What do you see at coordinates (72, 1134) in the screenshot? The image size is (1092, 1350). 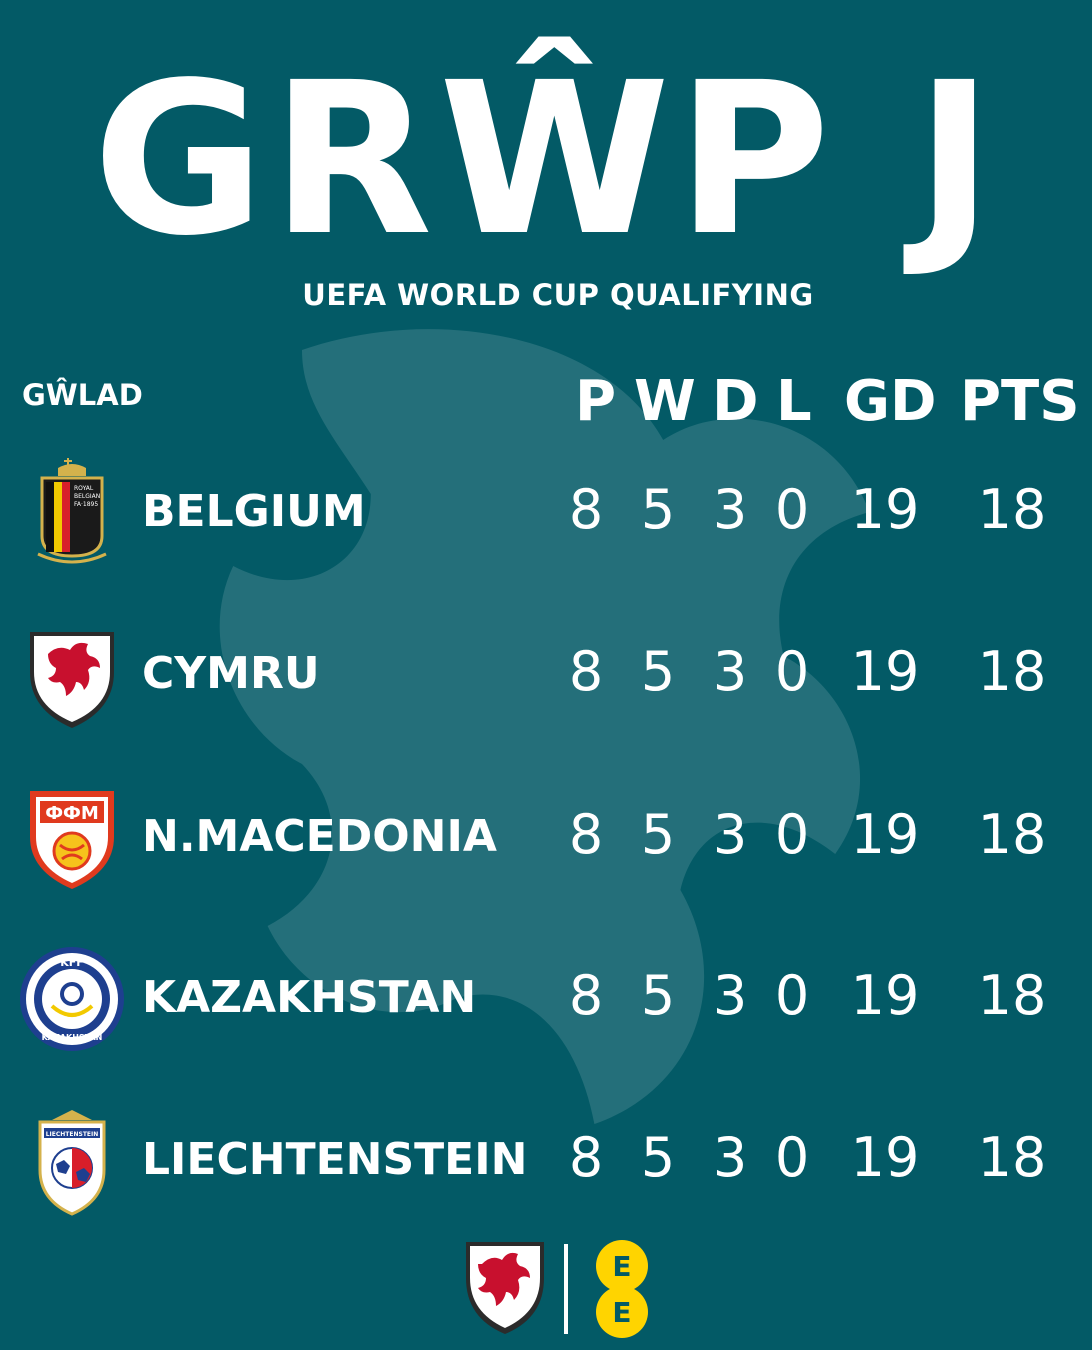 I see `svg-text: LIECHTENSTEIN` at bounding box center [72, 1134].